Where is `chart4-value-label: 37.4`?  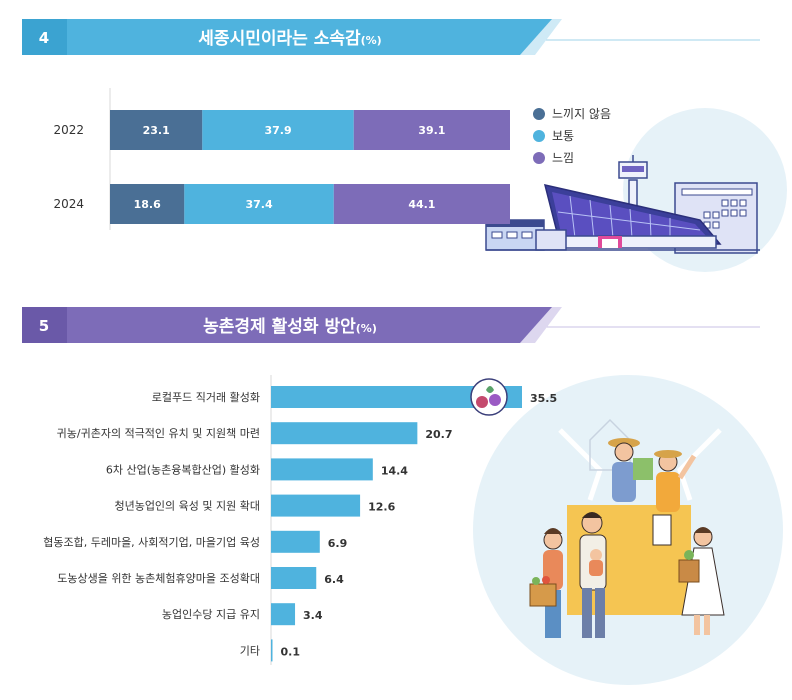
chart4-value-label: 37.4 is located at coordinates (258, 204).